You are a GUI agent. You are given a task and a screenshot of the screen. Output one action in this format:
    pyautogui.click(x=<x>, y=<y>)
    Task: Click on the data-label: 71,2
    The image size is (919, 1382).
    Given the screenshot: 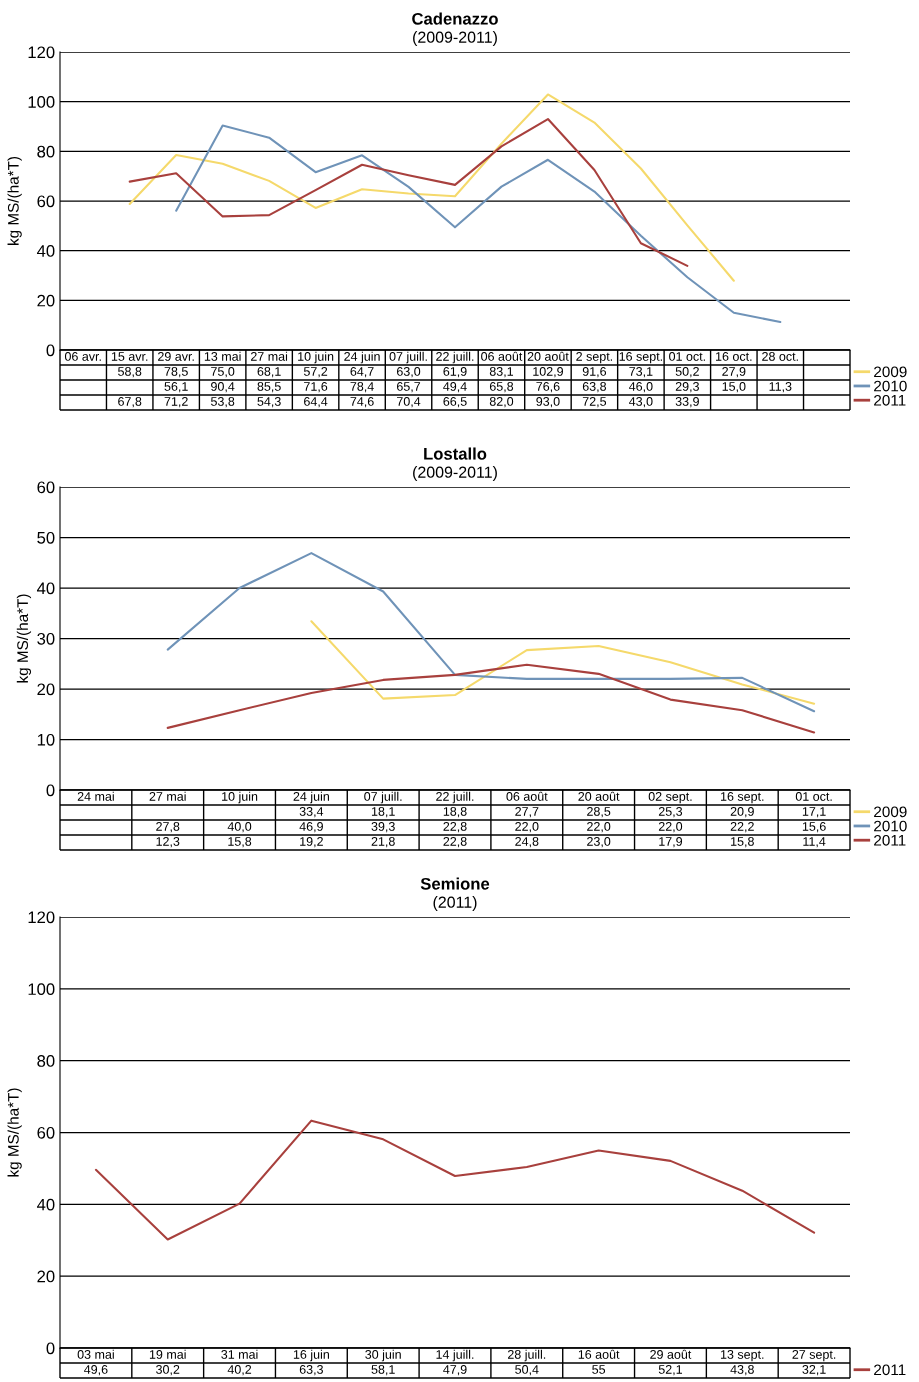 What is the action you would take?
    pyautogui.click(x=176, y=402)
    